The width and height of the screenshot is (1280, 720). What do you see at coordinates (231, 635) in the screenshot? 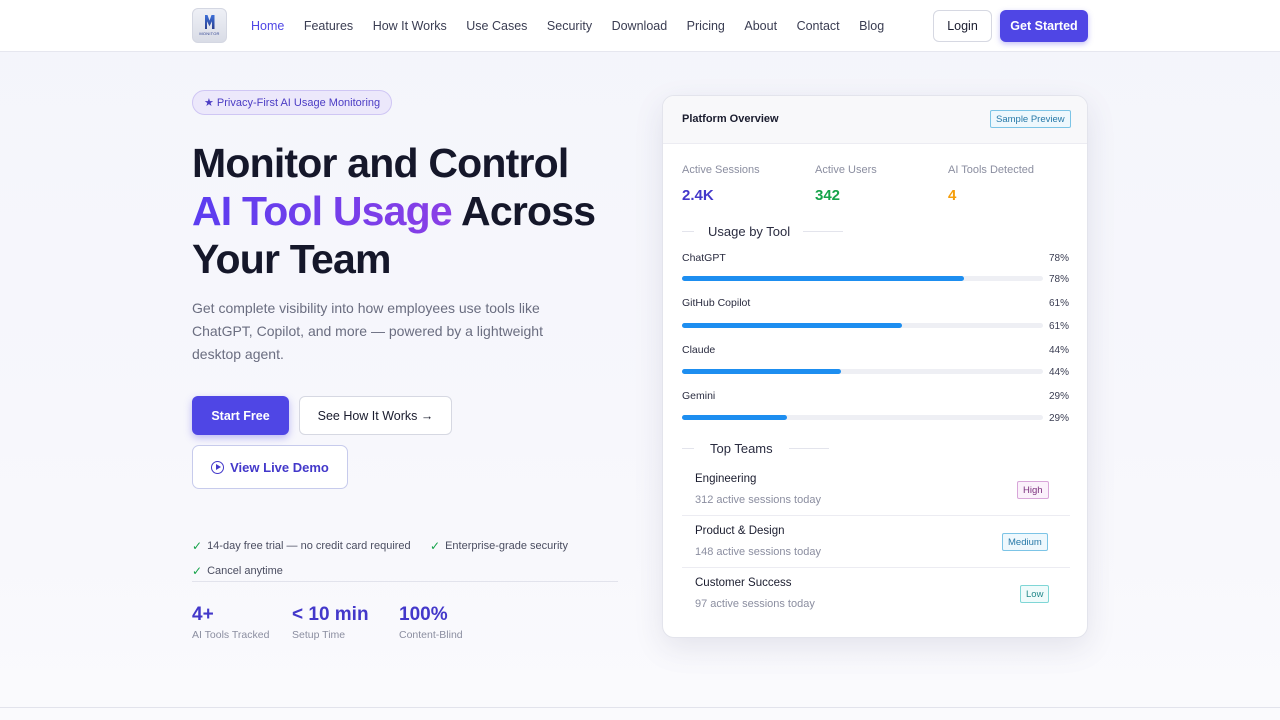
I see `stat-tools-label: AI Tools Tracked` at bounding box center [231, 635].